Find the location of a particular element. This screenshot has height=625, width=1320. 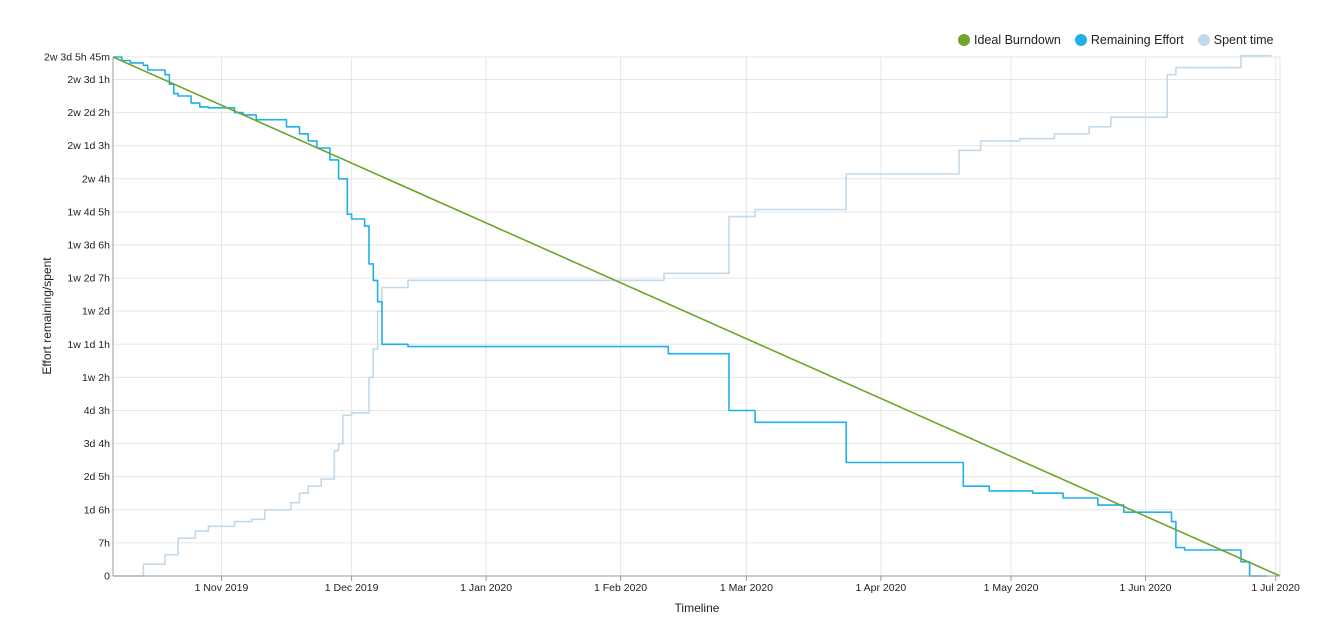

y-tick-label: 1w 1d 1h is located at coordinates (88, 345).